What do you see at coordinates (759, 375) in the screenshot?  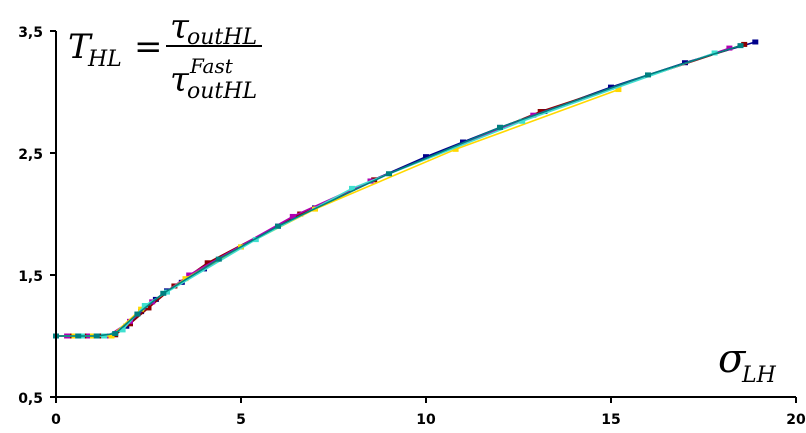 I see `x-label-subscript: LH` at bounding box center [759, 375].